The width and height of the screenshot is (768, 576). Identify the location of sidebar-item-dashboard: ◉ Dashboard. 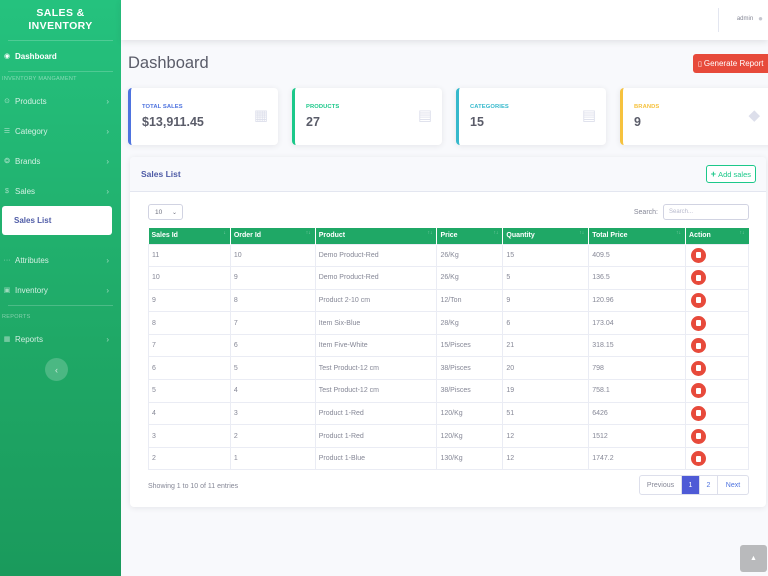
(60, 56).